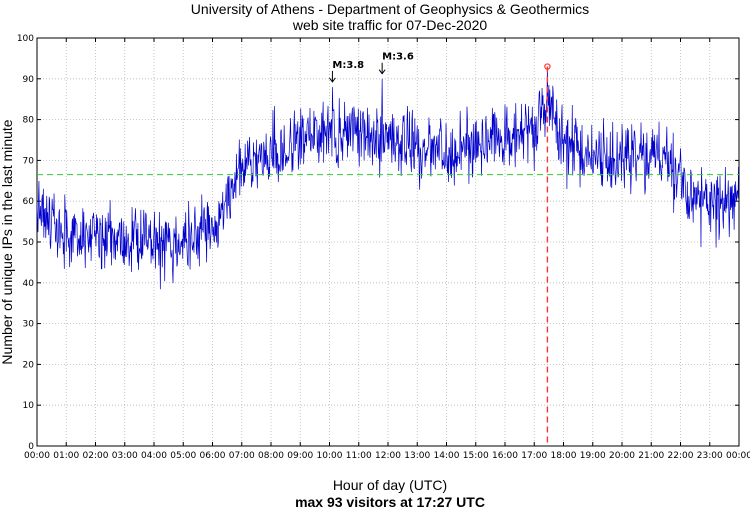 This screenshot has height=511, width=750. Describe the element at coordinates (447, 456) in the screenshot. I see `x-tick-label: 14:00` at that location.